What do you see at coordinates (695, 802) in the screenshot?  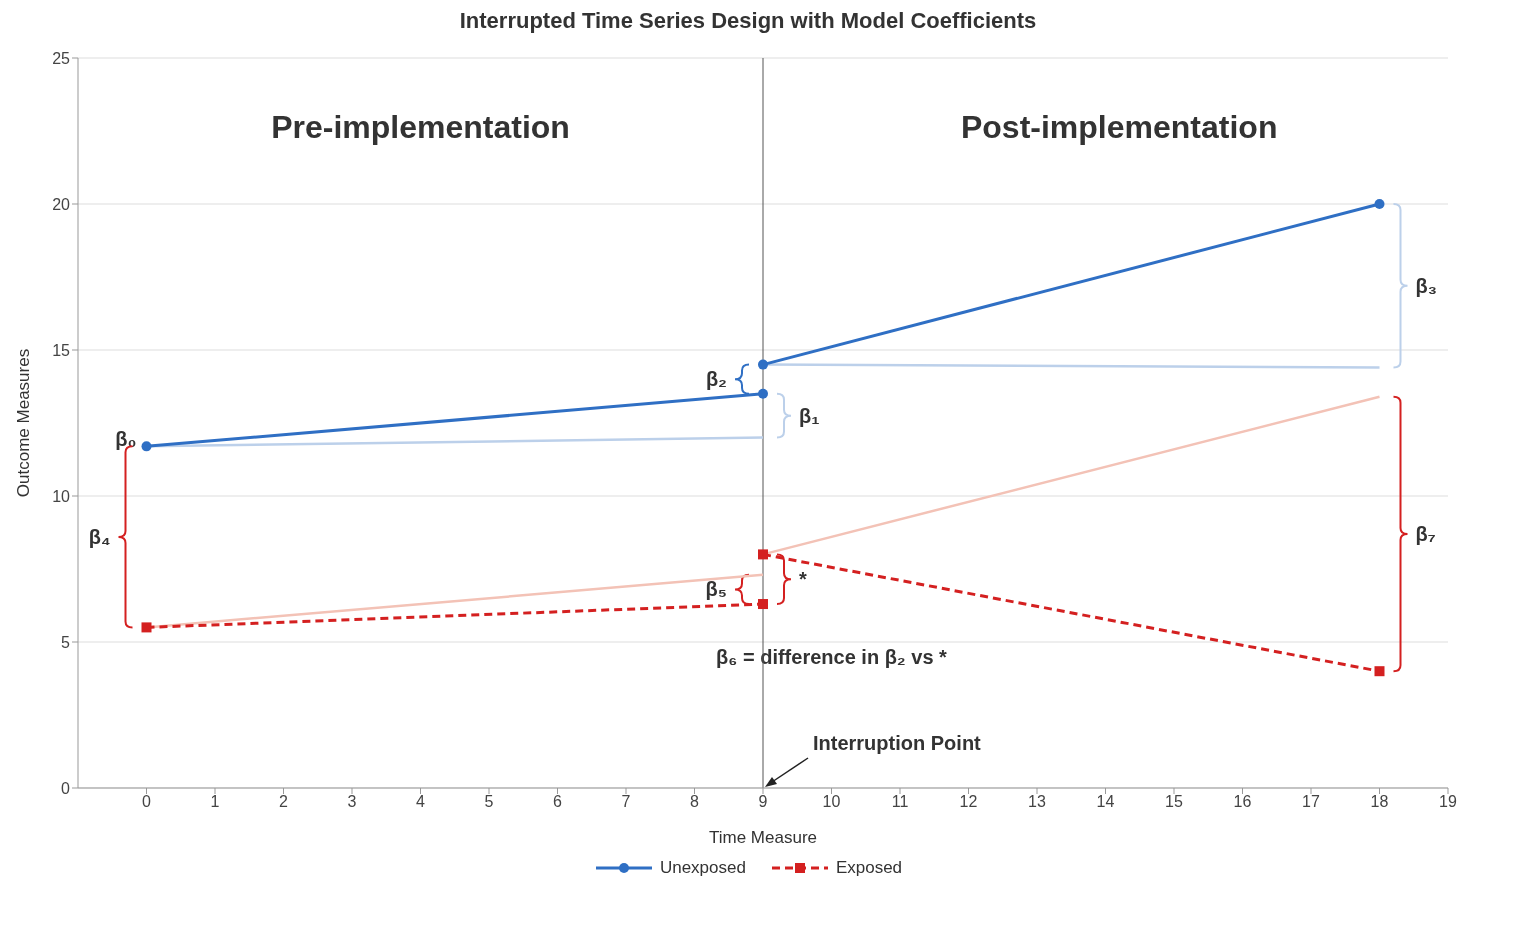 I see `x-tick-label: 8` at bounding box center [695, 802].